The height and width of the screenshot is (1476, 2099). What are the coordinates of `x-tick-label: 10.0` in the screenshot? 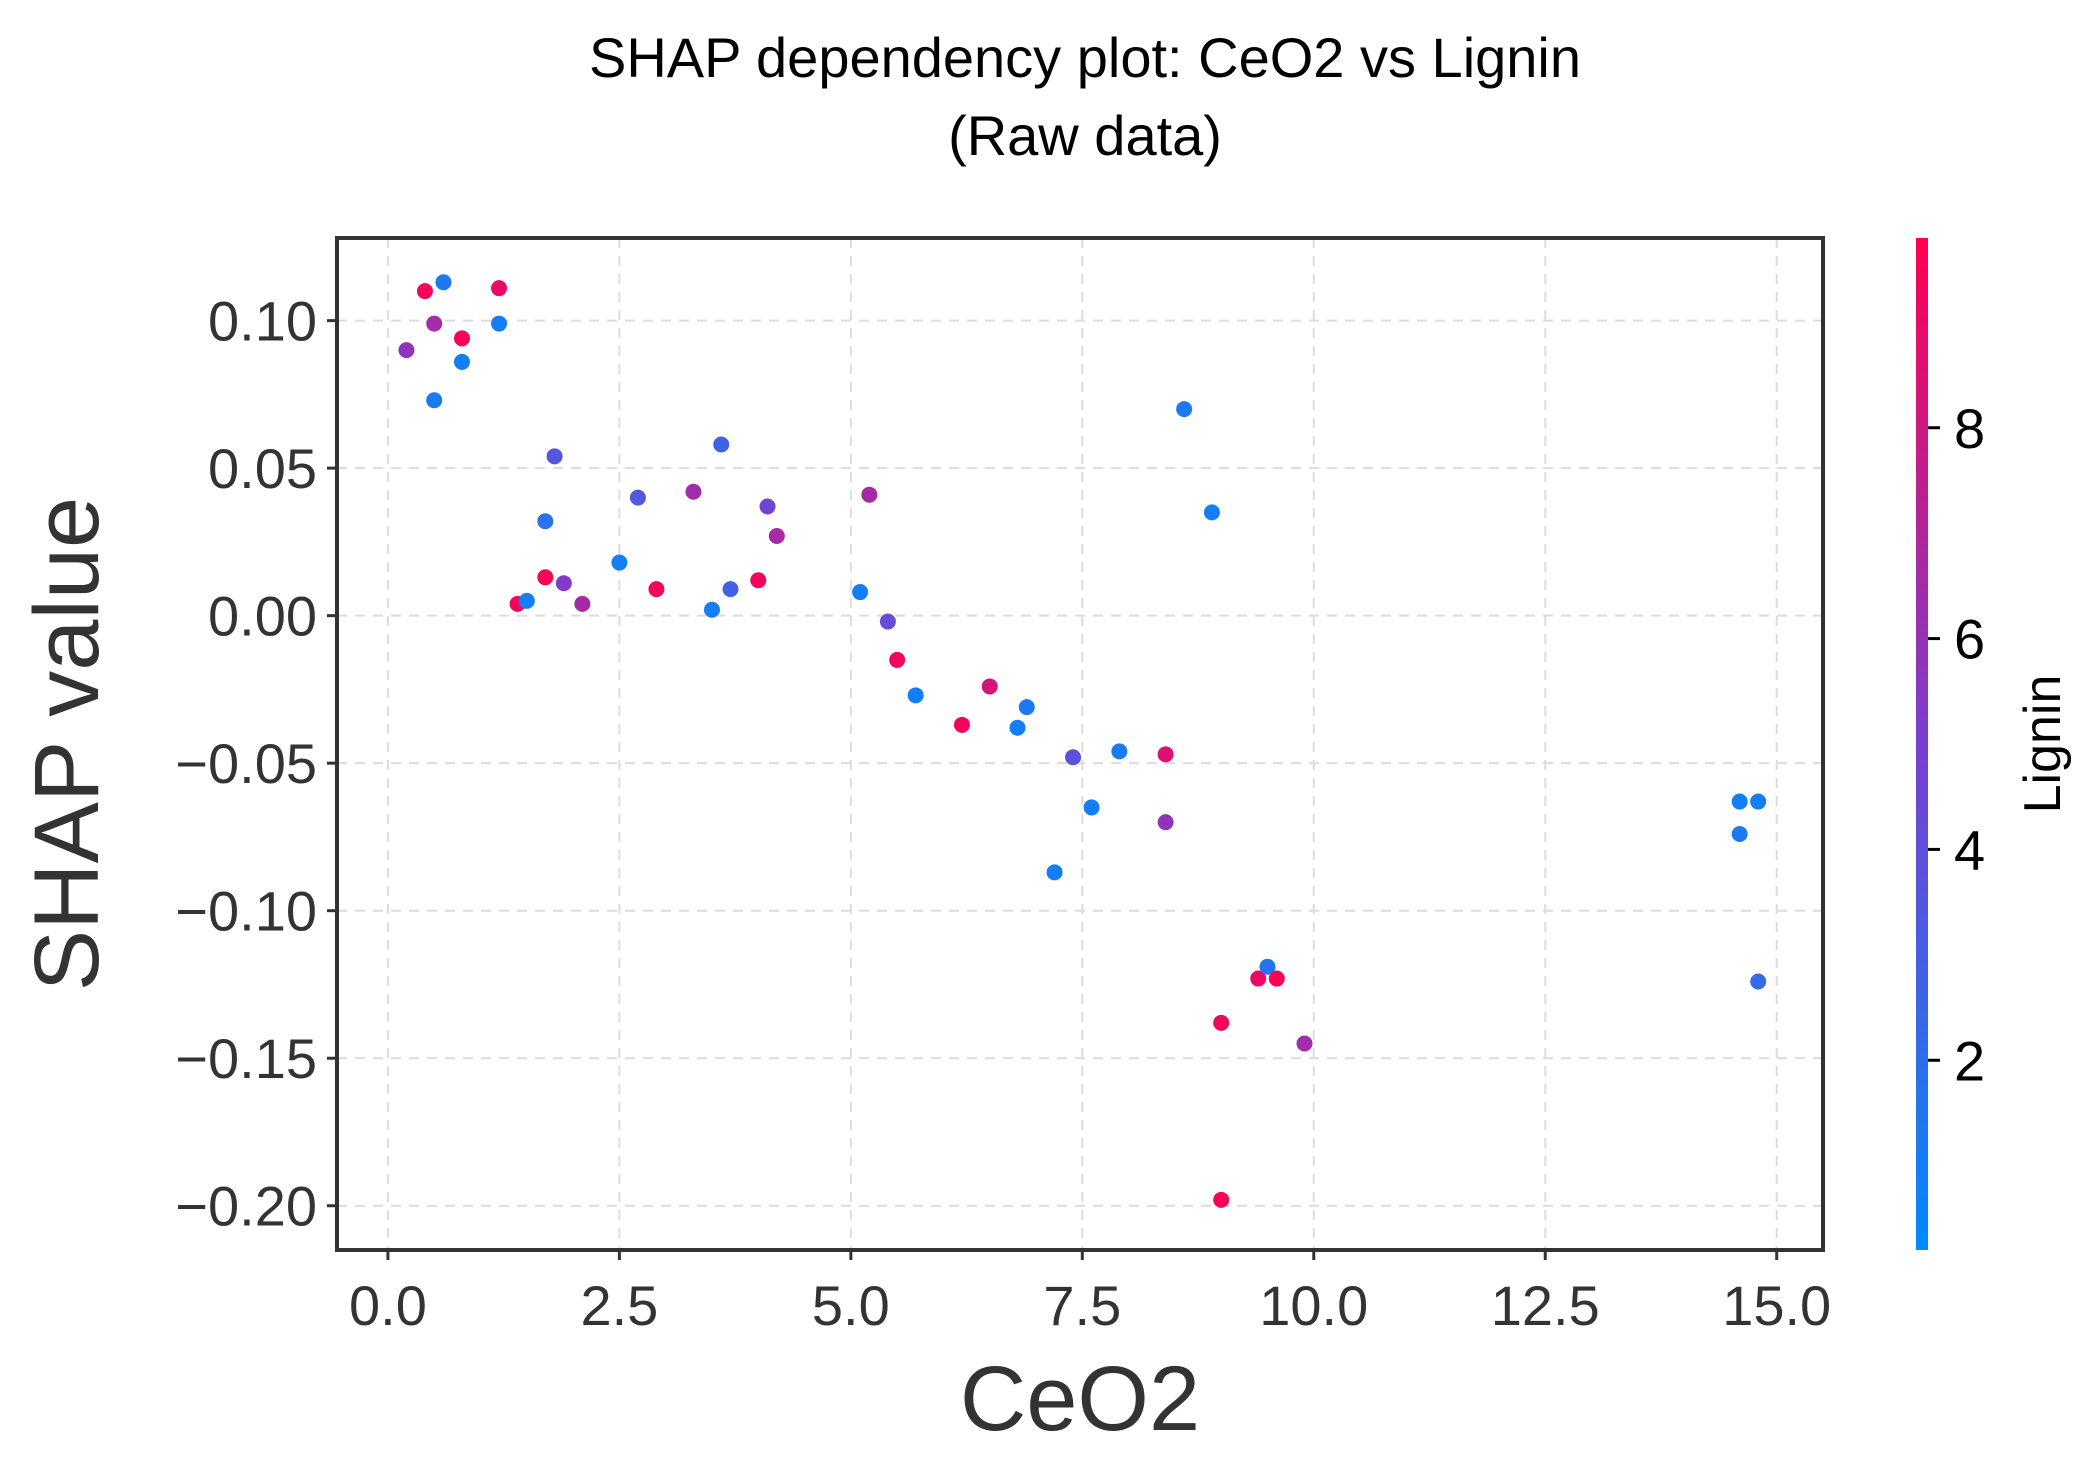 It's located at (1313, 1305).